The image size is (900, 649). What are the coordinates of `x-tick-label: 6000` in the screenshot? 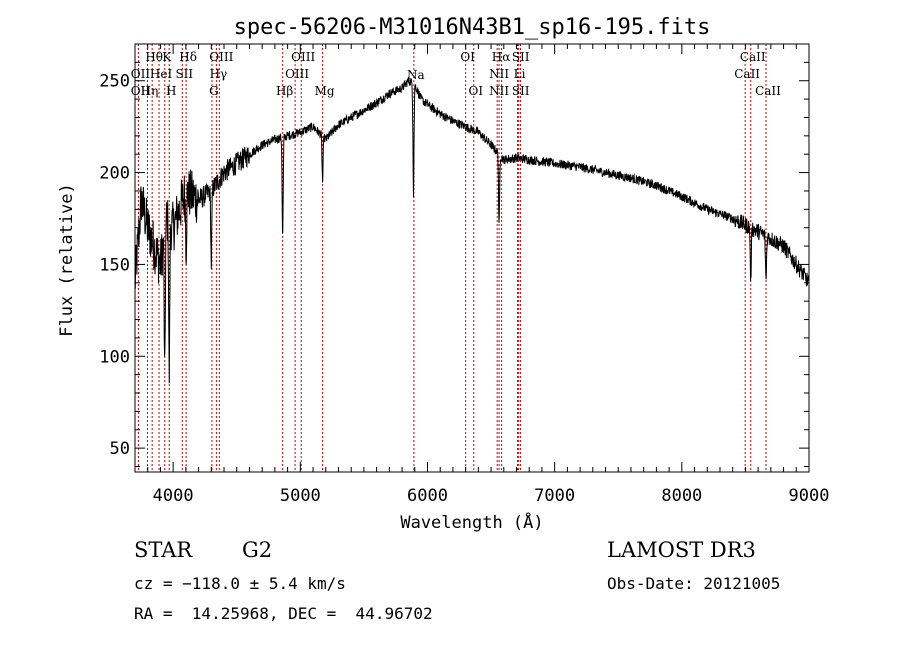 It's located at (427, 496).